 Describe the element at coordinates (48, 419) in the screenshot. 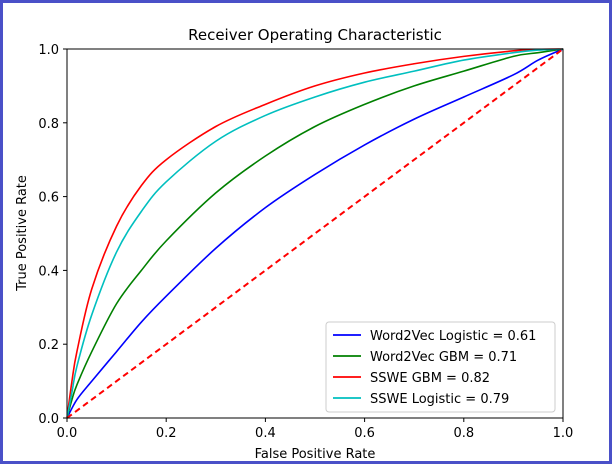

I see `y-tick-label: 0.0` at that location.